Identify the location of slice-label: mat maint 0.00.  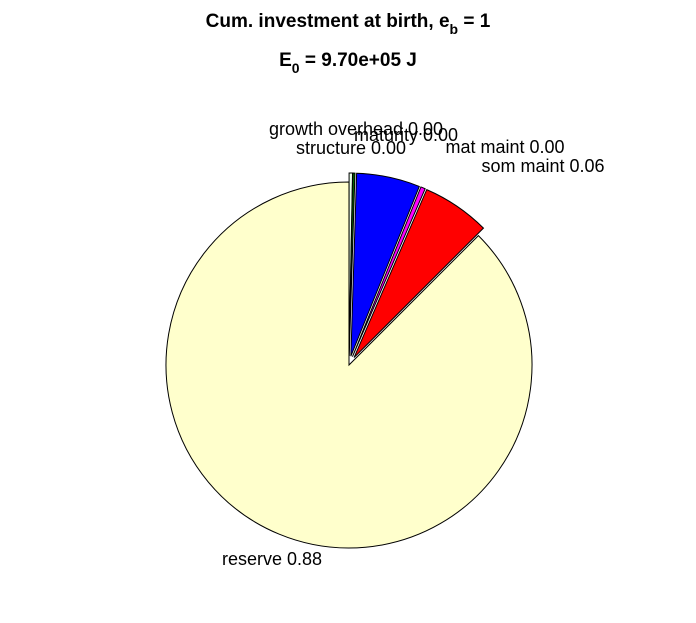
(504, 147).